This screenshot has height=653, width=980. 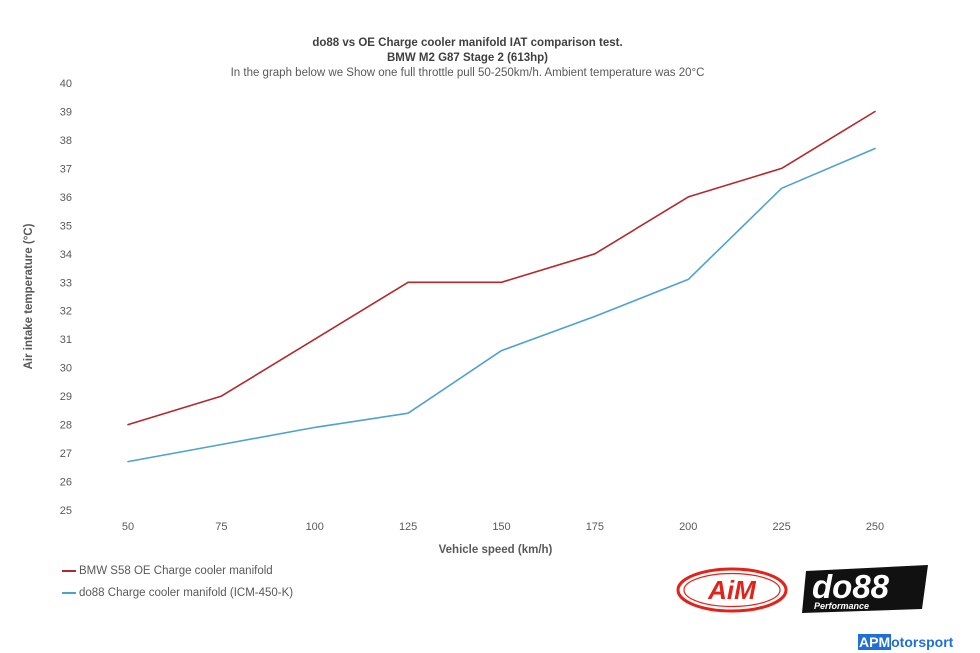 I want to click on y-tick-label: 39, so click(x=66, y=112).